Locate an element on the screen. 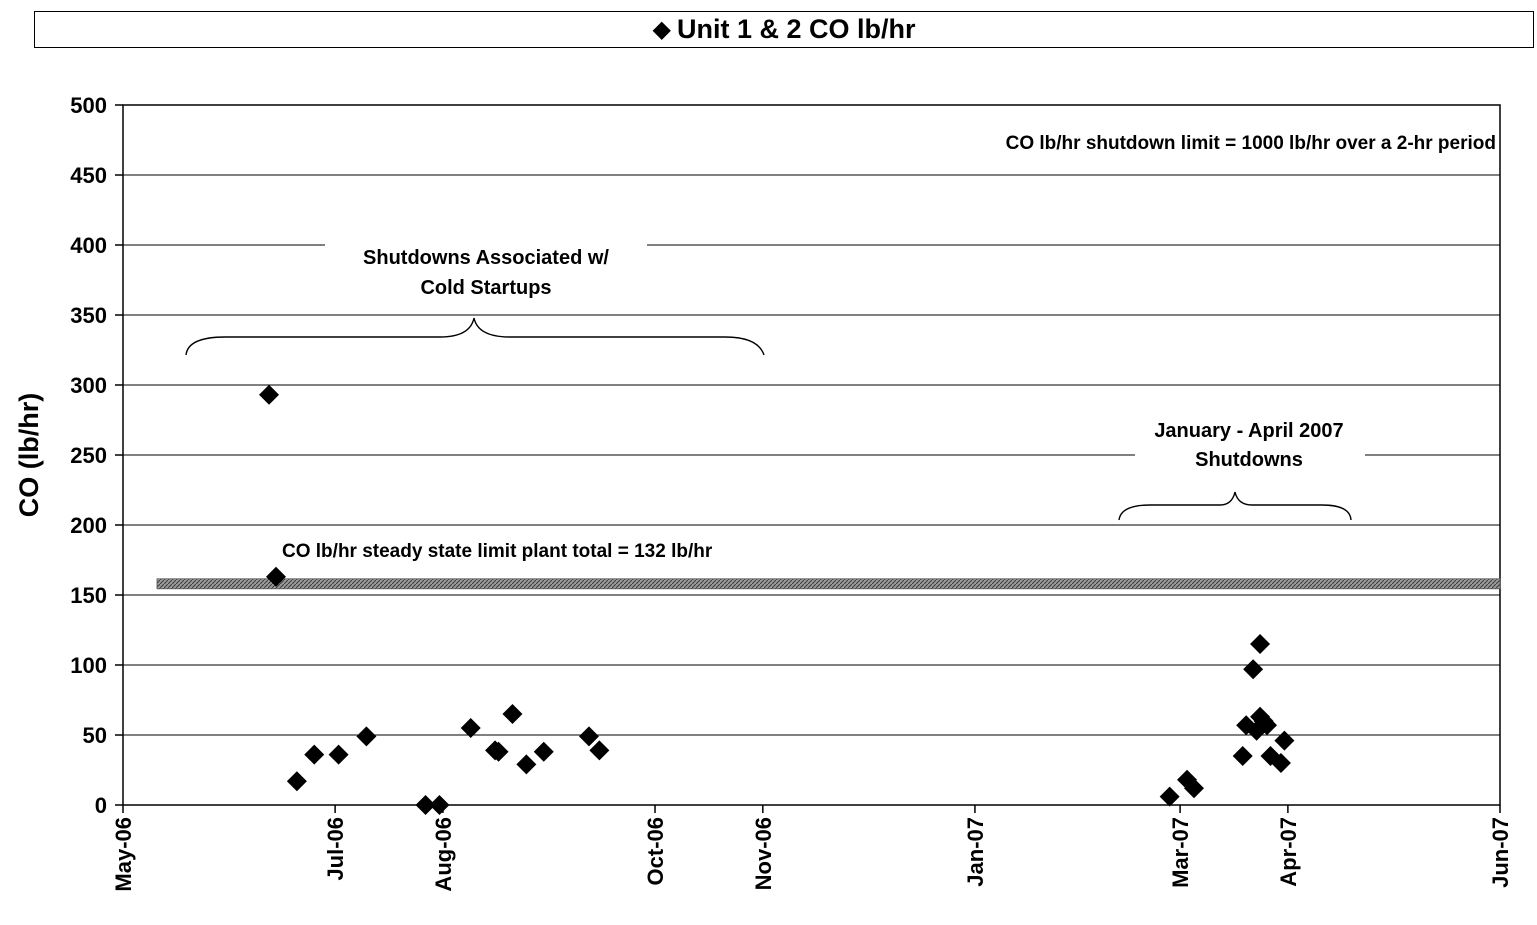  cold-startups-label-line2: Cold Startups is located at coordinates (485, 288).